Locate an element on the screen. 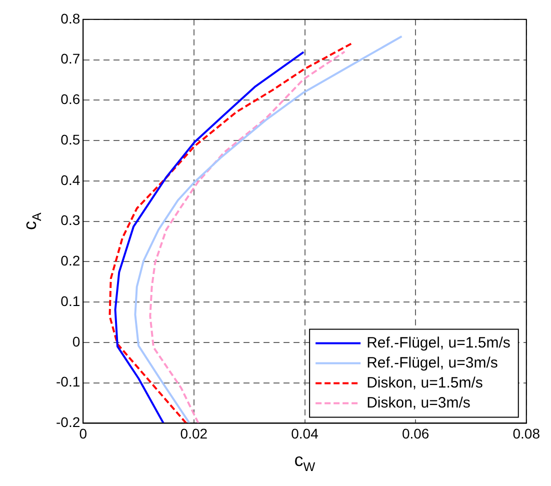 This screenshot has width=551, height=486. y-tick-label: 0.4 is located at coordinates (70, 180).